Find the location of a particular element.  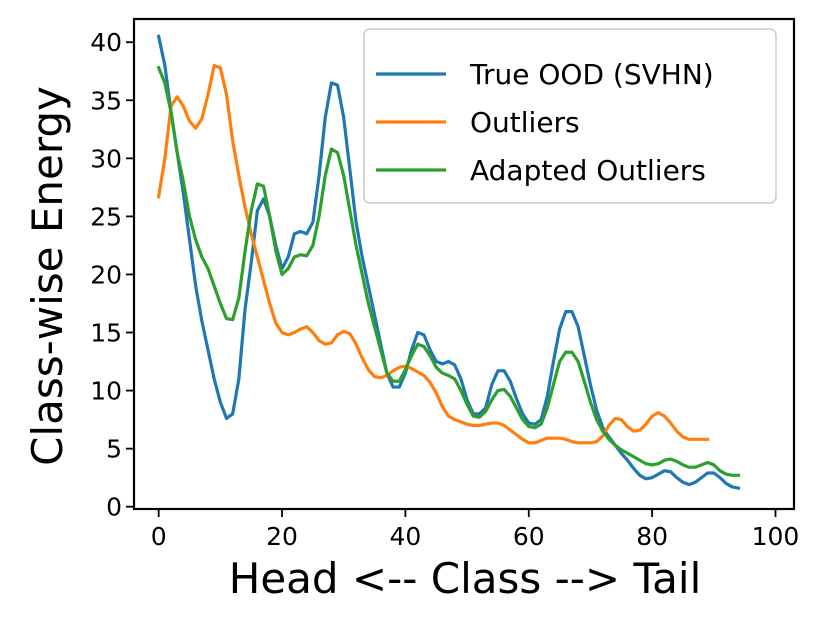

y-tick-label: 35 is located at coordinates (106, 100).